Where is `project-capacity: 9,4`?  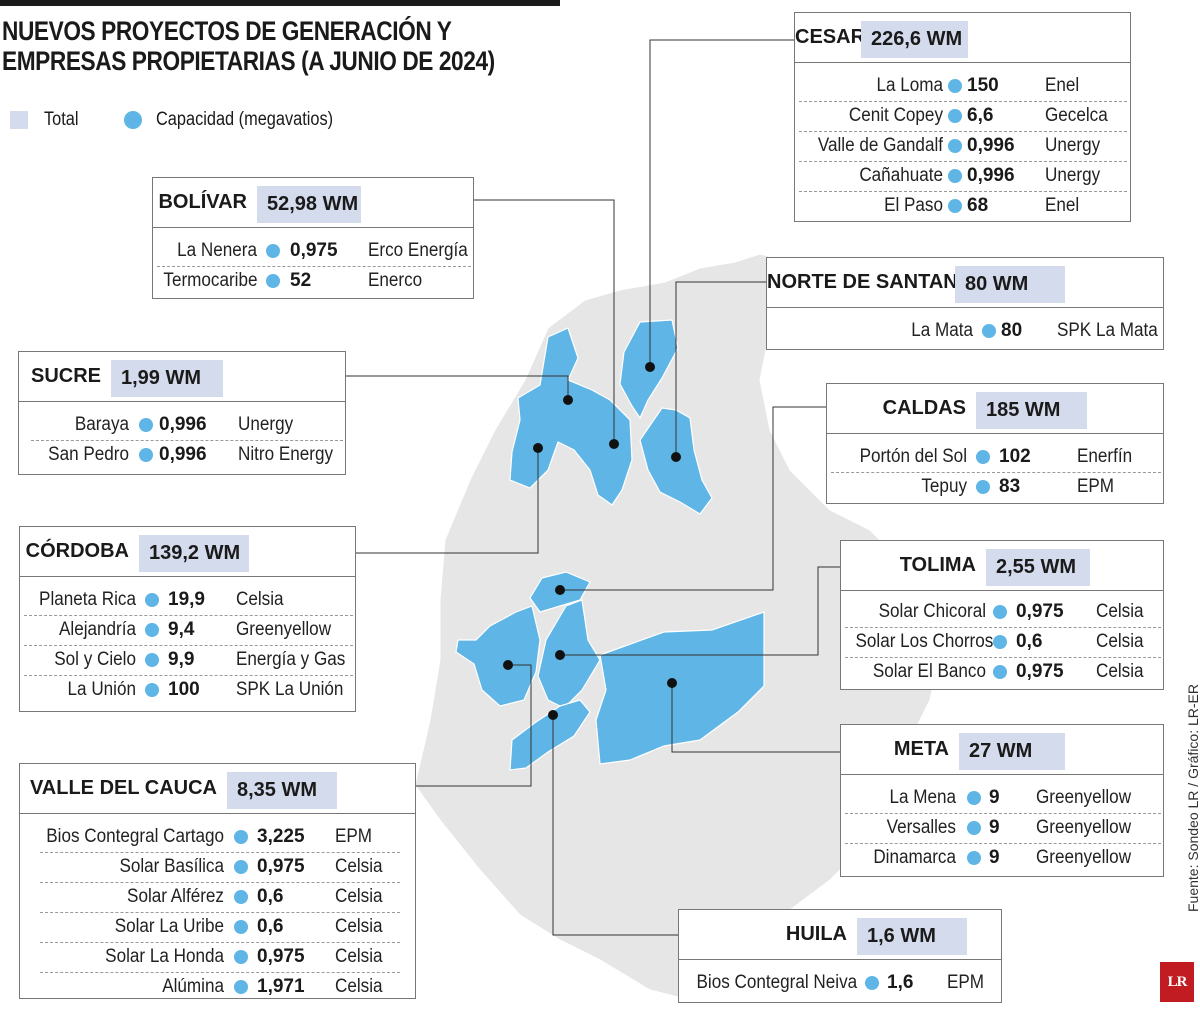 project-capacity: 9,4 is located at coordinates (181, 629).